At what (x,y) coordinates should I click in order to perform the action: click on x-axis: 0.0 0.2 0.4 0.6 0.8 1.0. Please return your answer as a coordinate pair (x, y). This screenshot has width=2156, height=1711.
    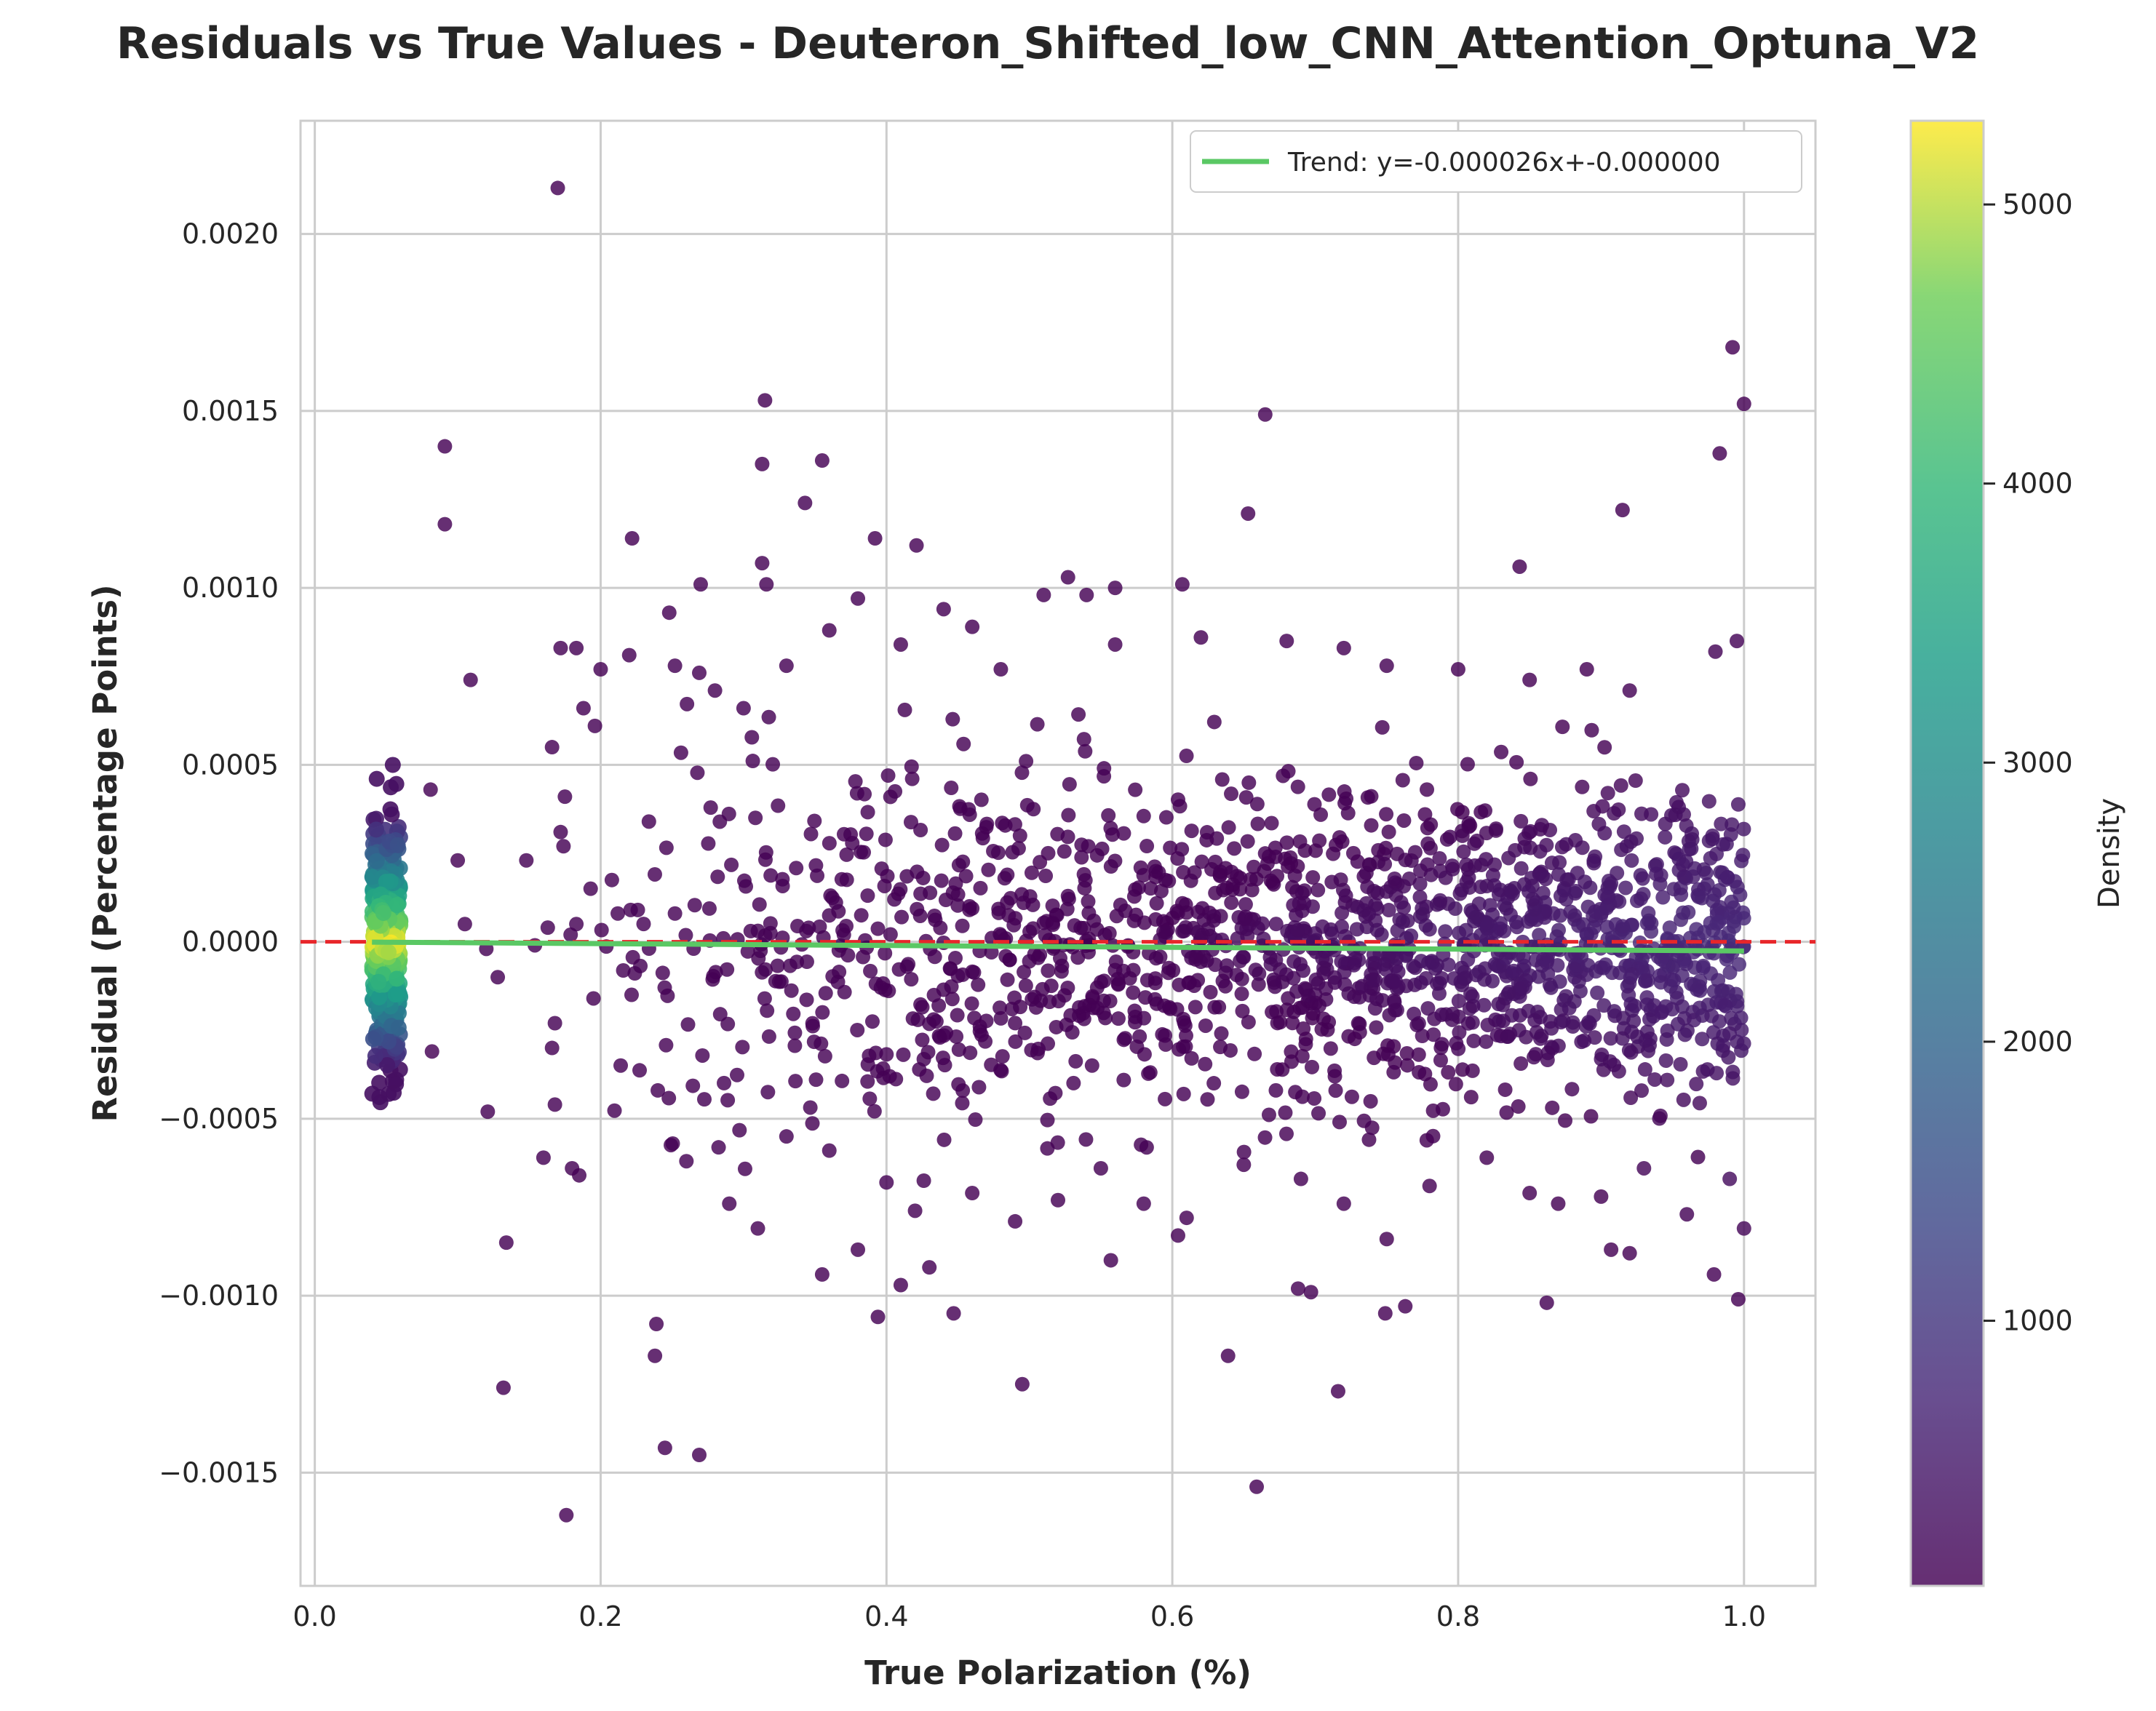
    Looking at the image, I should click on (1029, 1616).